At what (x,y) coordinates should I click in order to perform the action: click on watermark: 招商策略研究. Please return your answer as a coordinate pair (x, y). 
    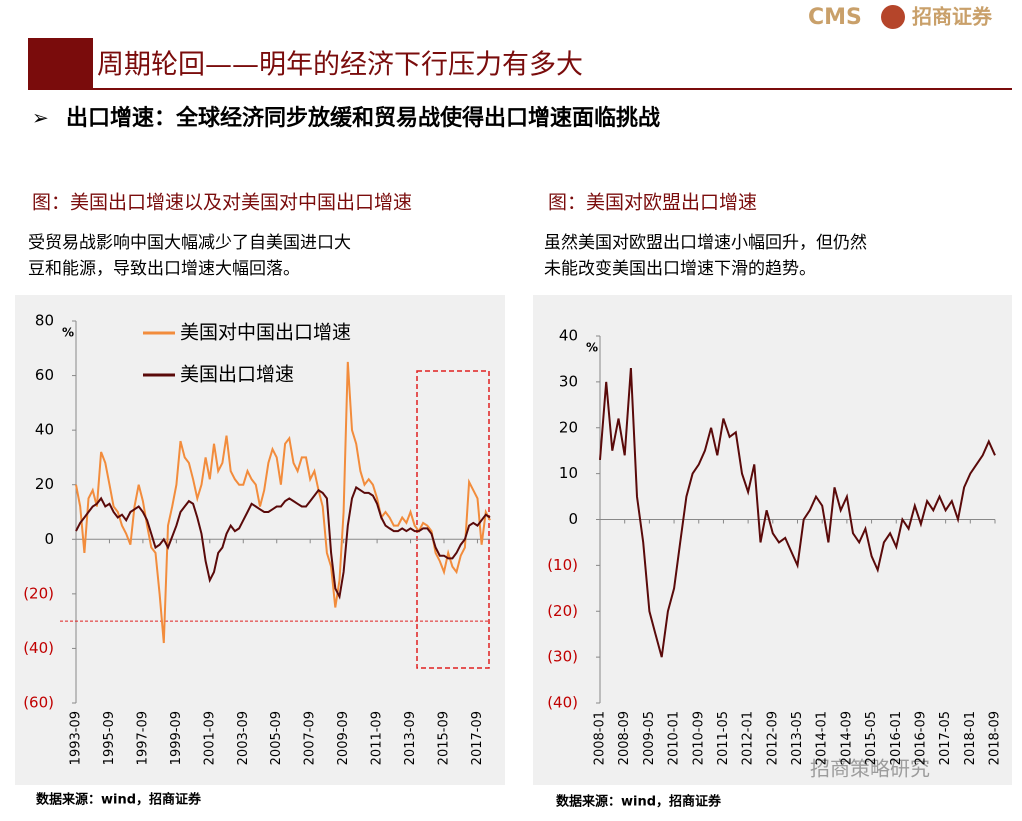
    Looking at the image, I should click on (870, 769).